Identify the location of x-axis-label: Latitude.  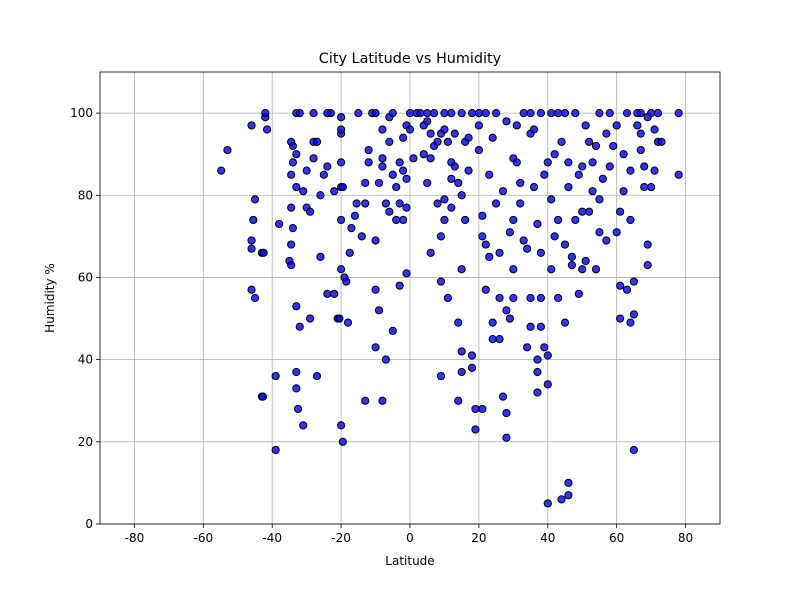
(409, 561).